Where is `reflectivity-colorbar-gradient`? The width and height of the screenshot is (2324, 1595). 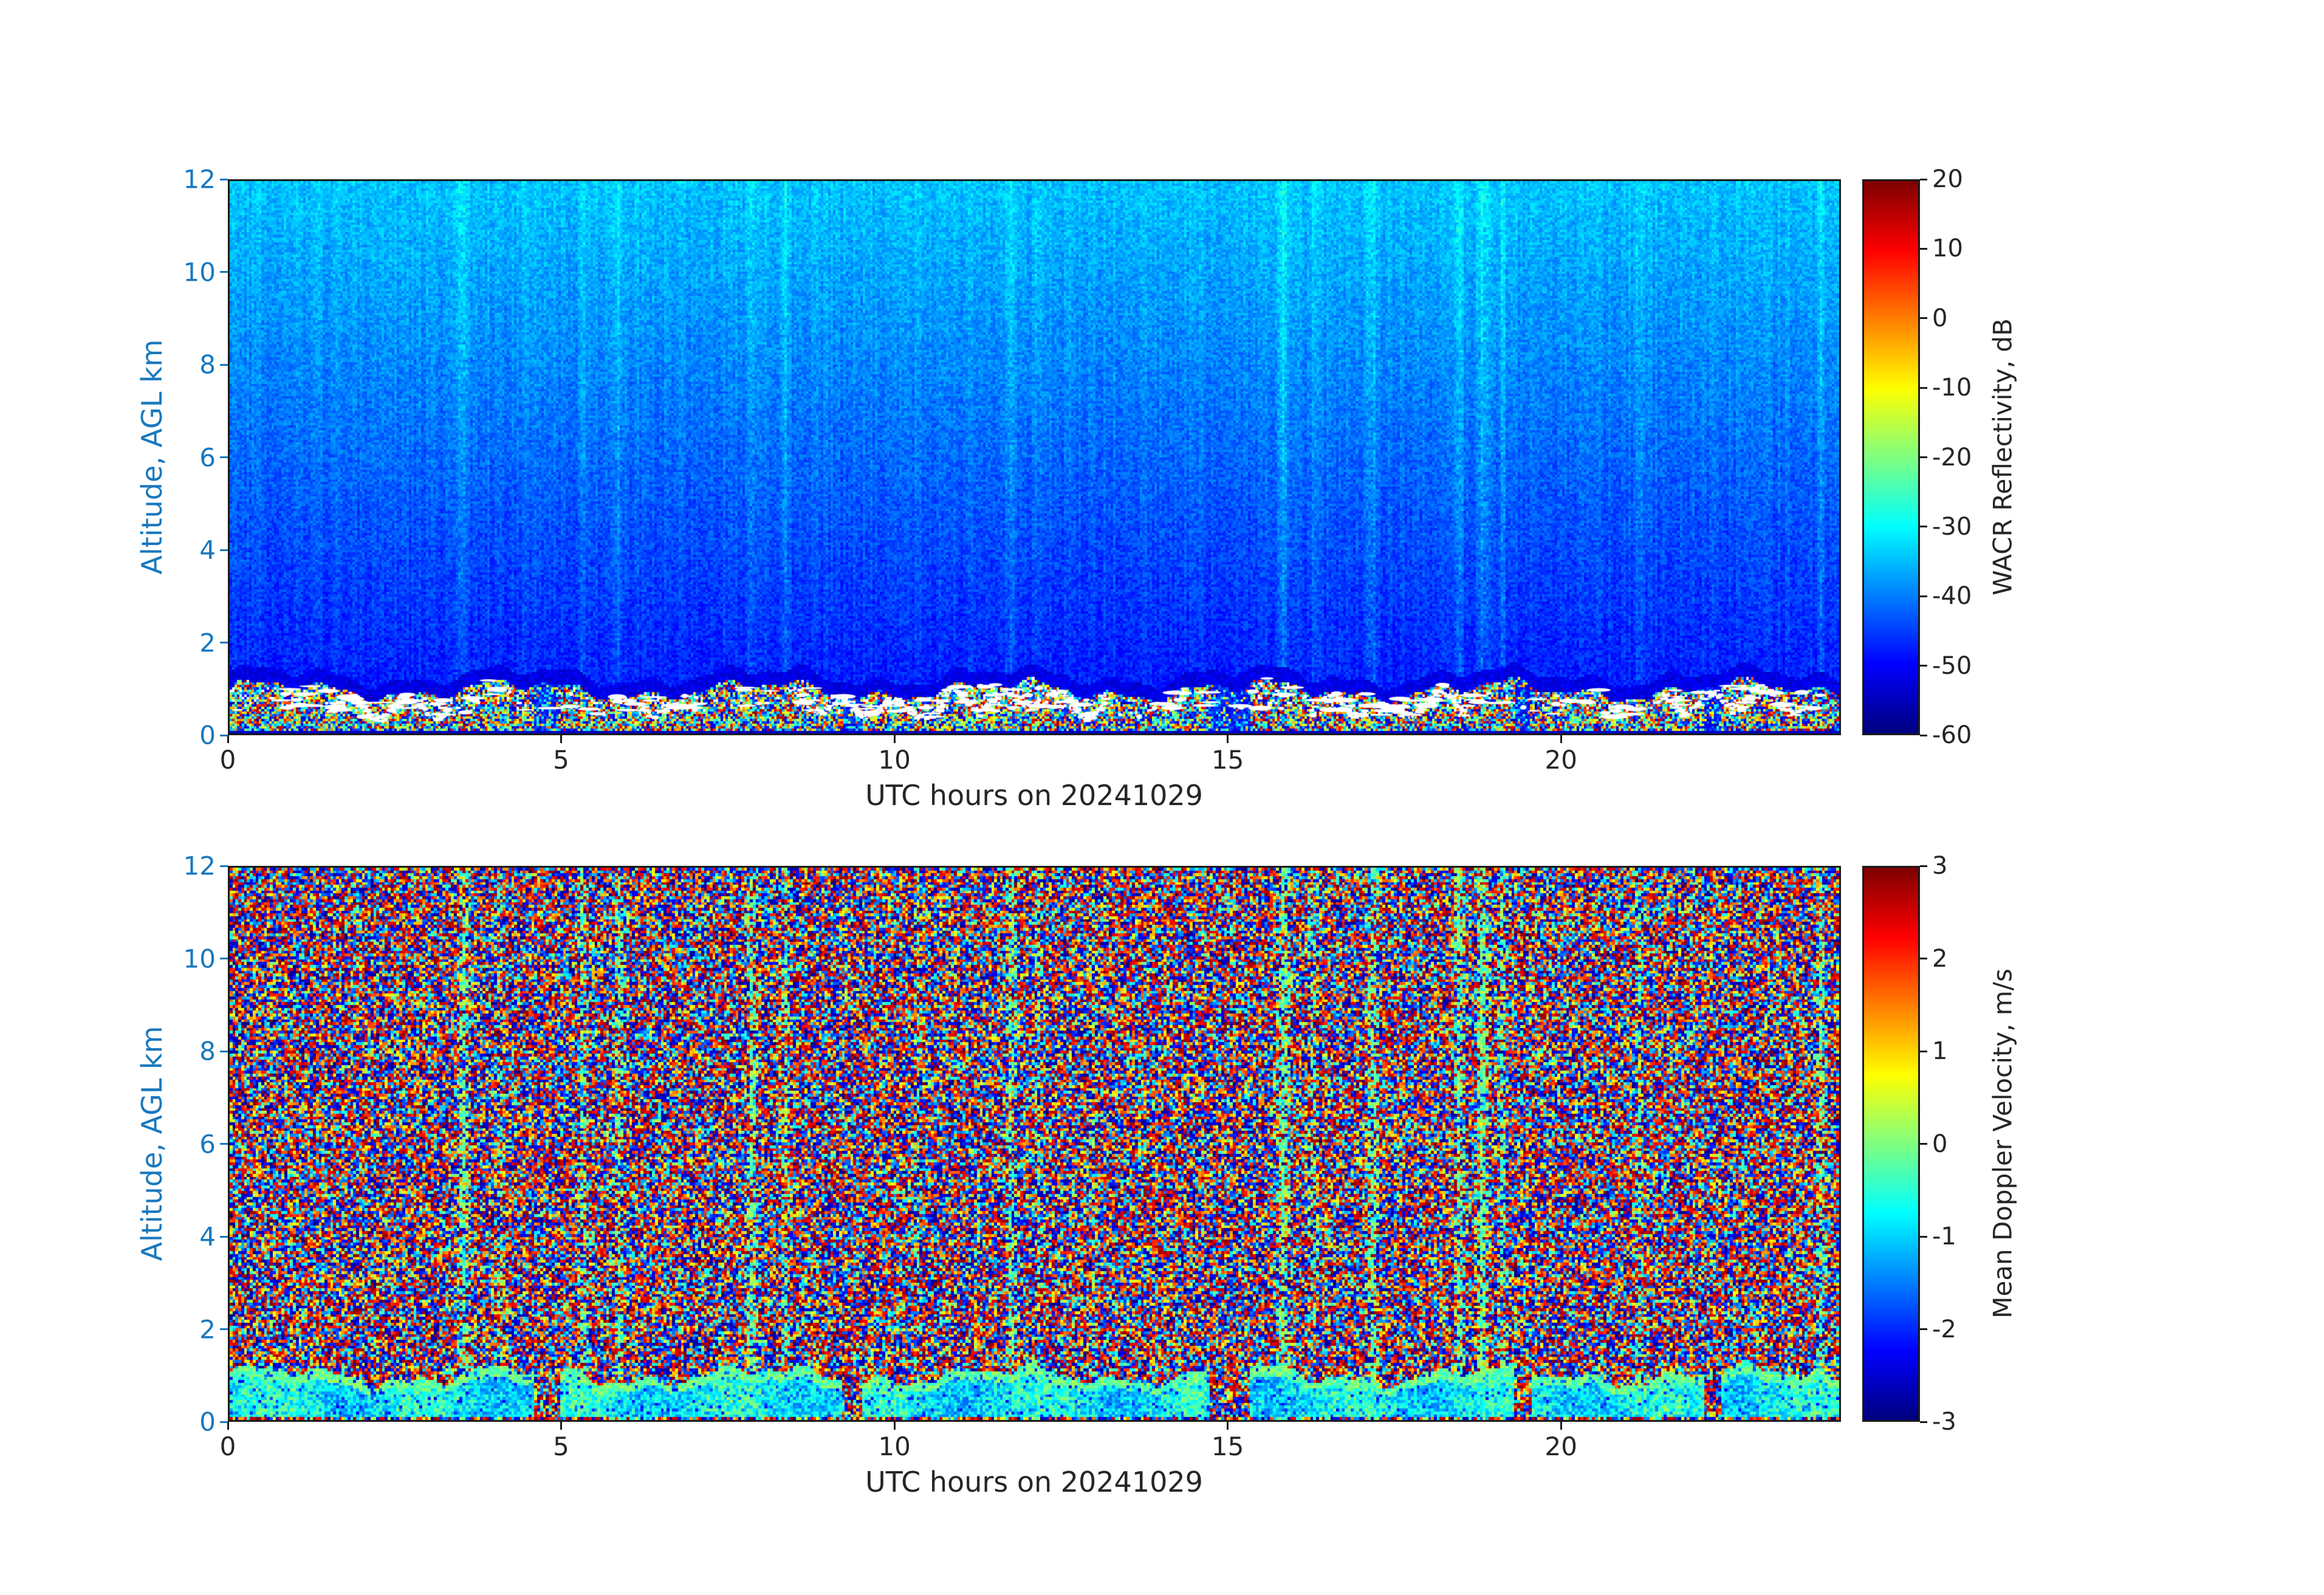 reflectivity-colorbar-gradient is located at coordinates (1891, 457).